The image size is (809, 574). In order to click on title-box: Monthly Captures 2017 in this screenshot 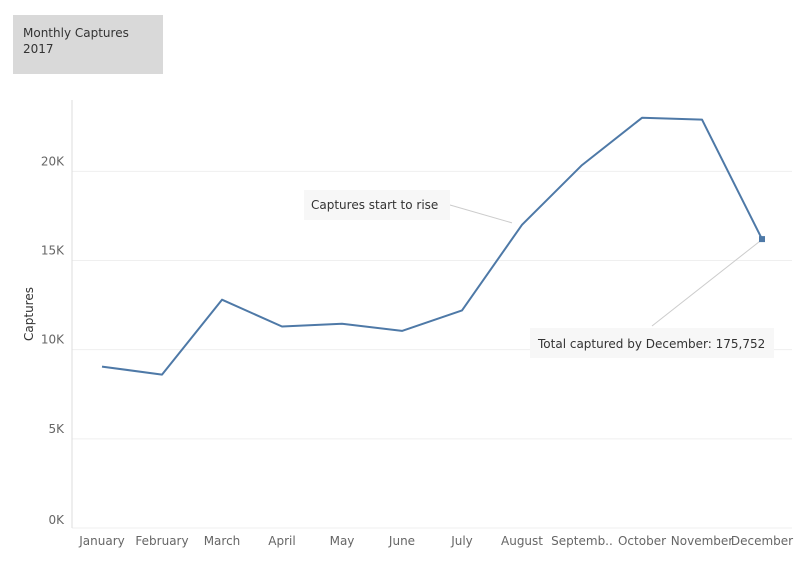, I will do `click(88, 44)`.